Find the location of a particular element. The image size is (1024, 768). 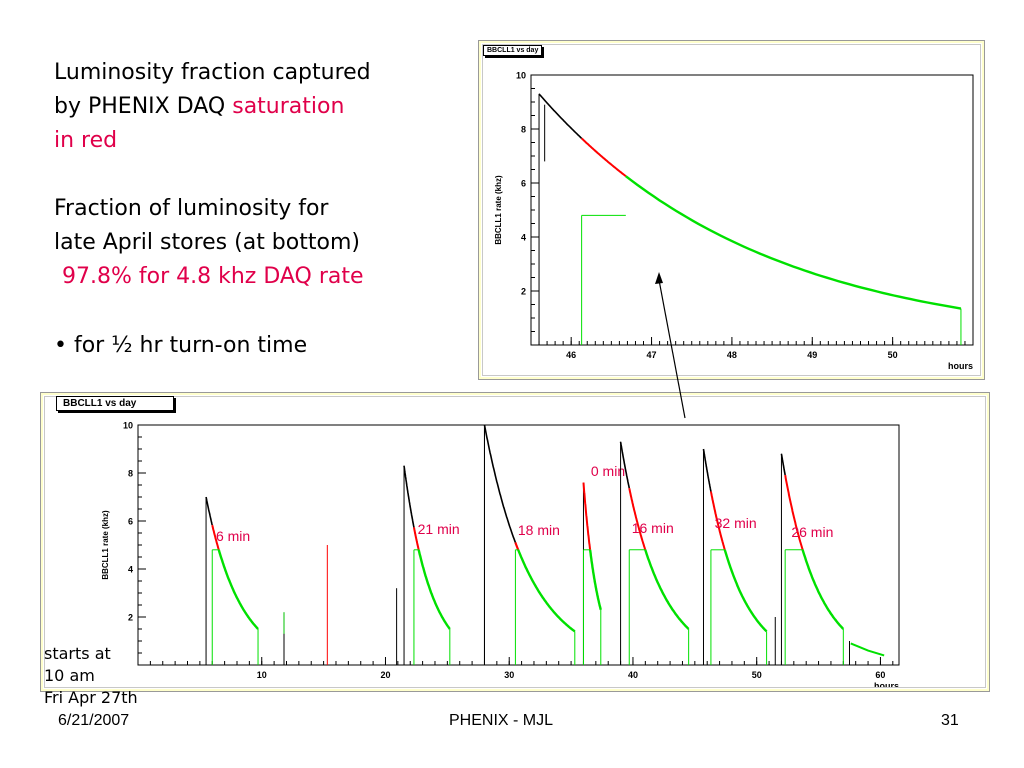

store-5-saturation is located at coordinates (717, 521).